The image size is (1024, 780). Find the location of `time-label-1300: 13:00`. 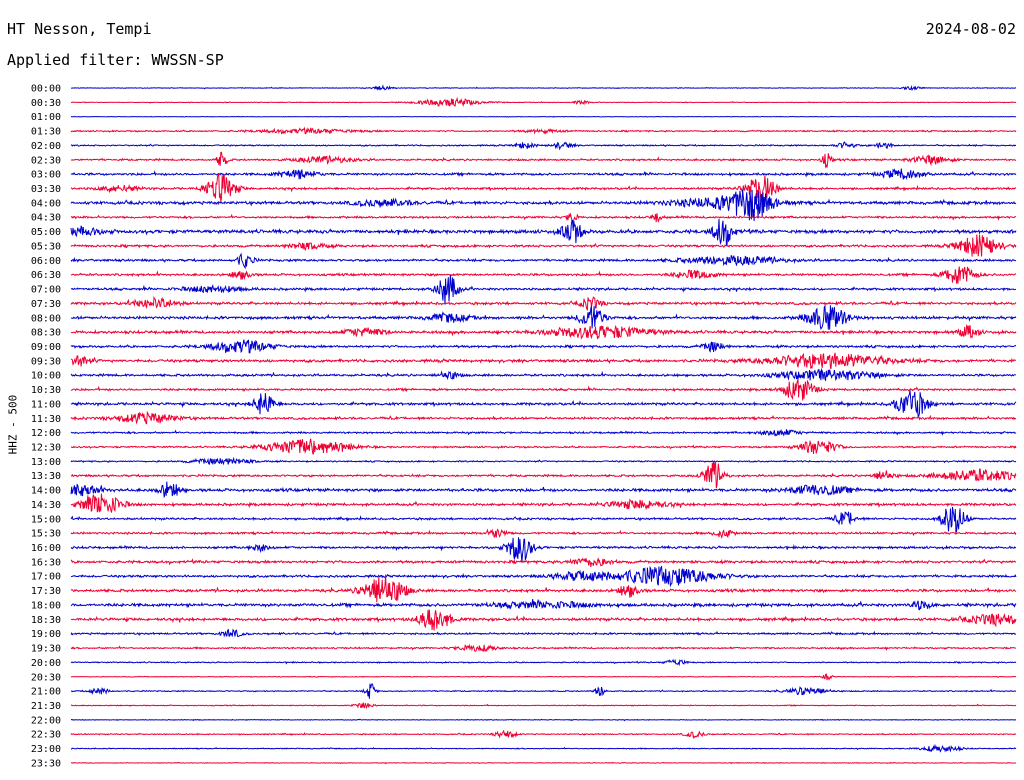

time-label-1300: 13:00 is located at coordinates (46, 462).